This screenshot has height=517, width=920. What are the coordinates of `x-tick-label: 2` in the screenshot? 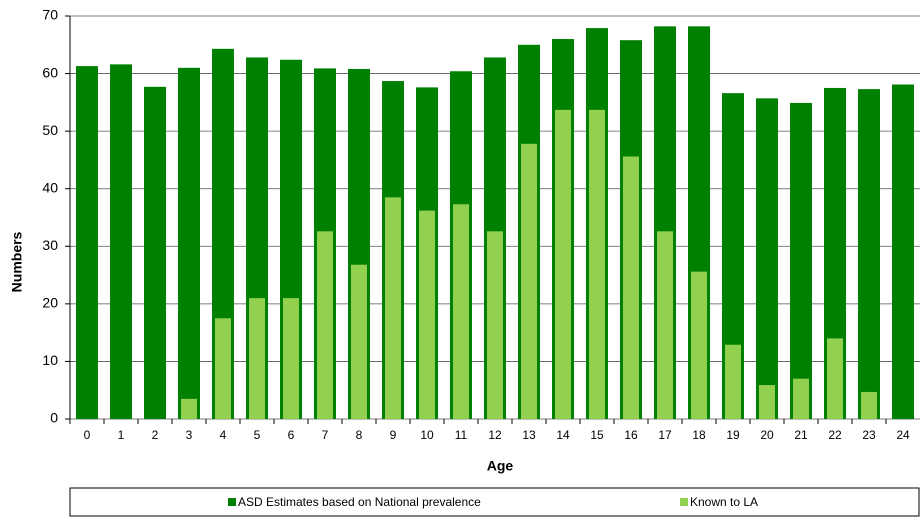 It's located at (155, 435).